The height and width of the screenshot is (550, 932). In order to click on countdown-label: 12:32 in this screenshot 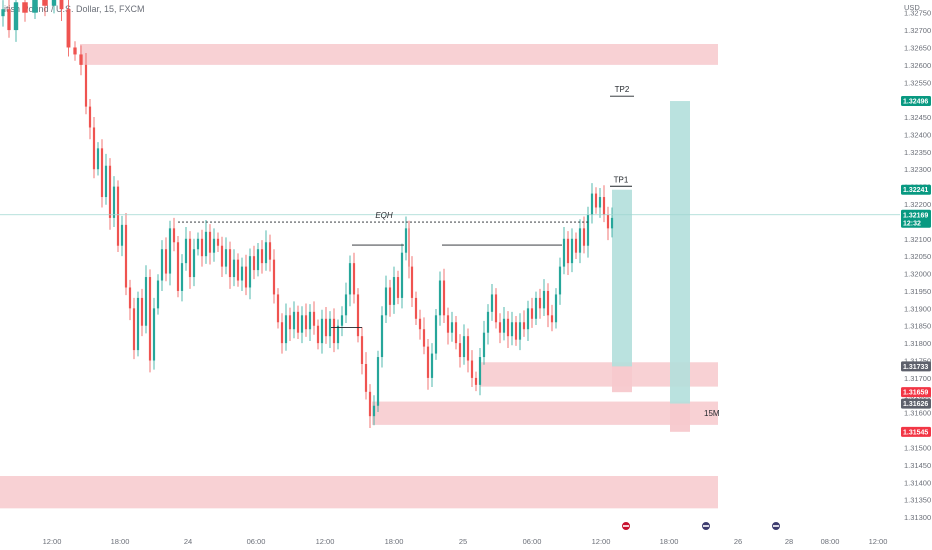, I will do `click(912, 223)`.